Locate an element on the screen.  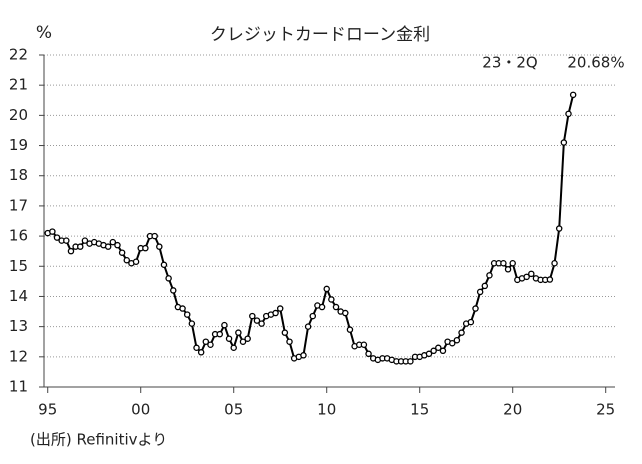
x-tick-label: 20 is located at coordinates (512, 410).